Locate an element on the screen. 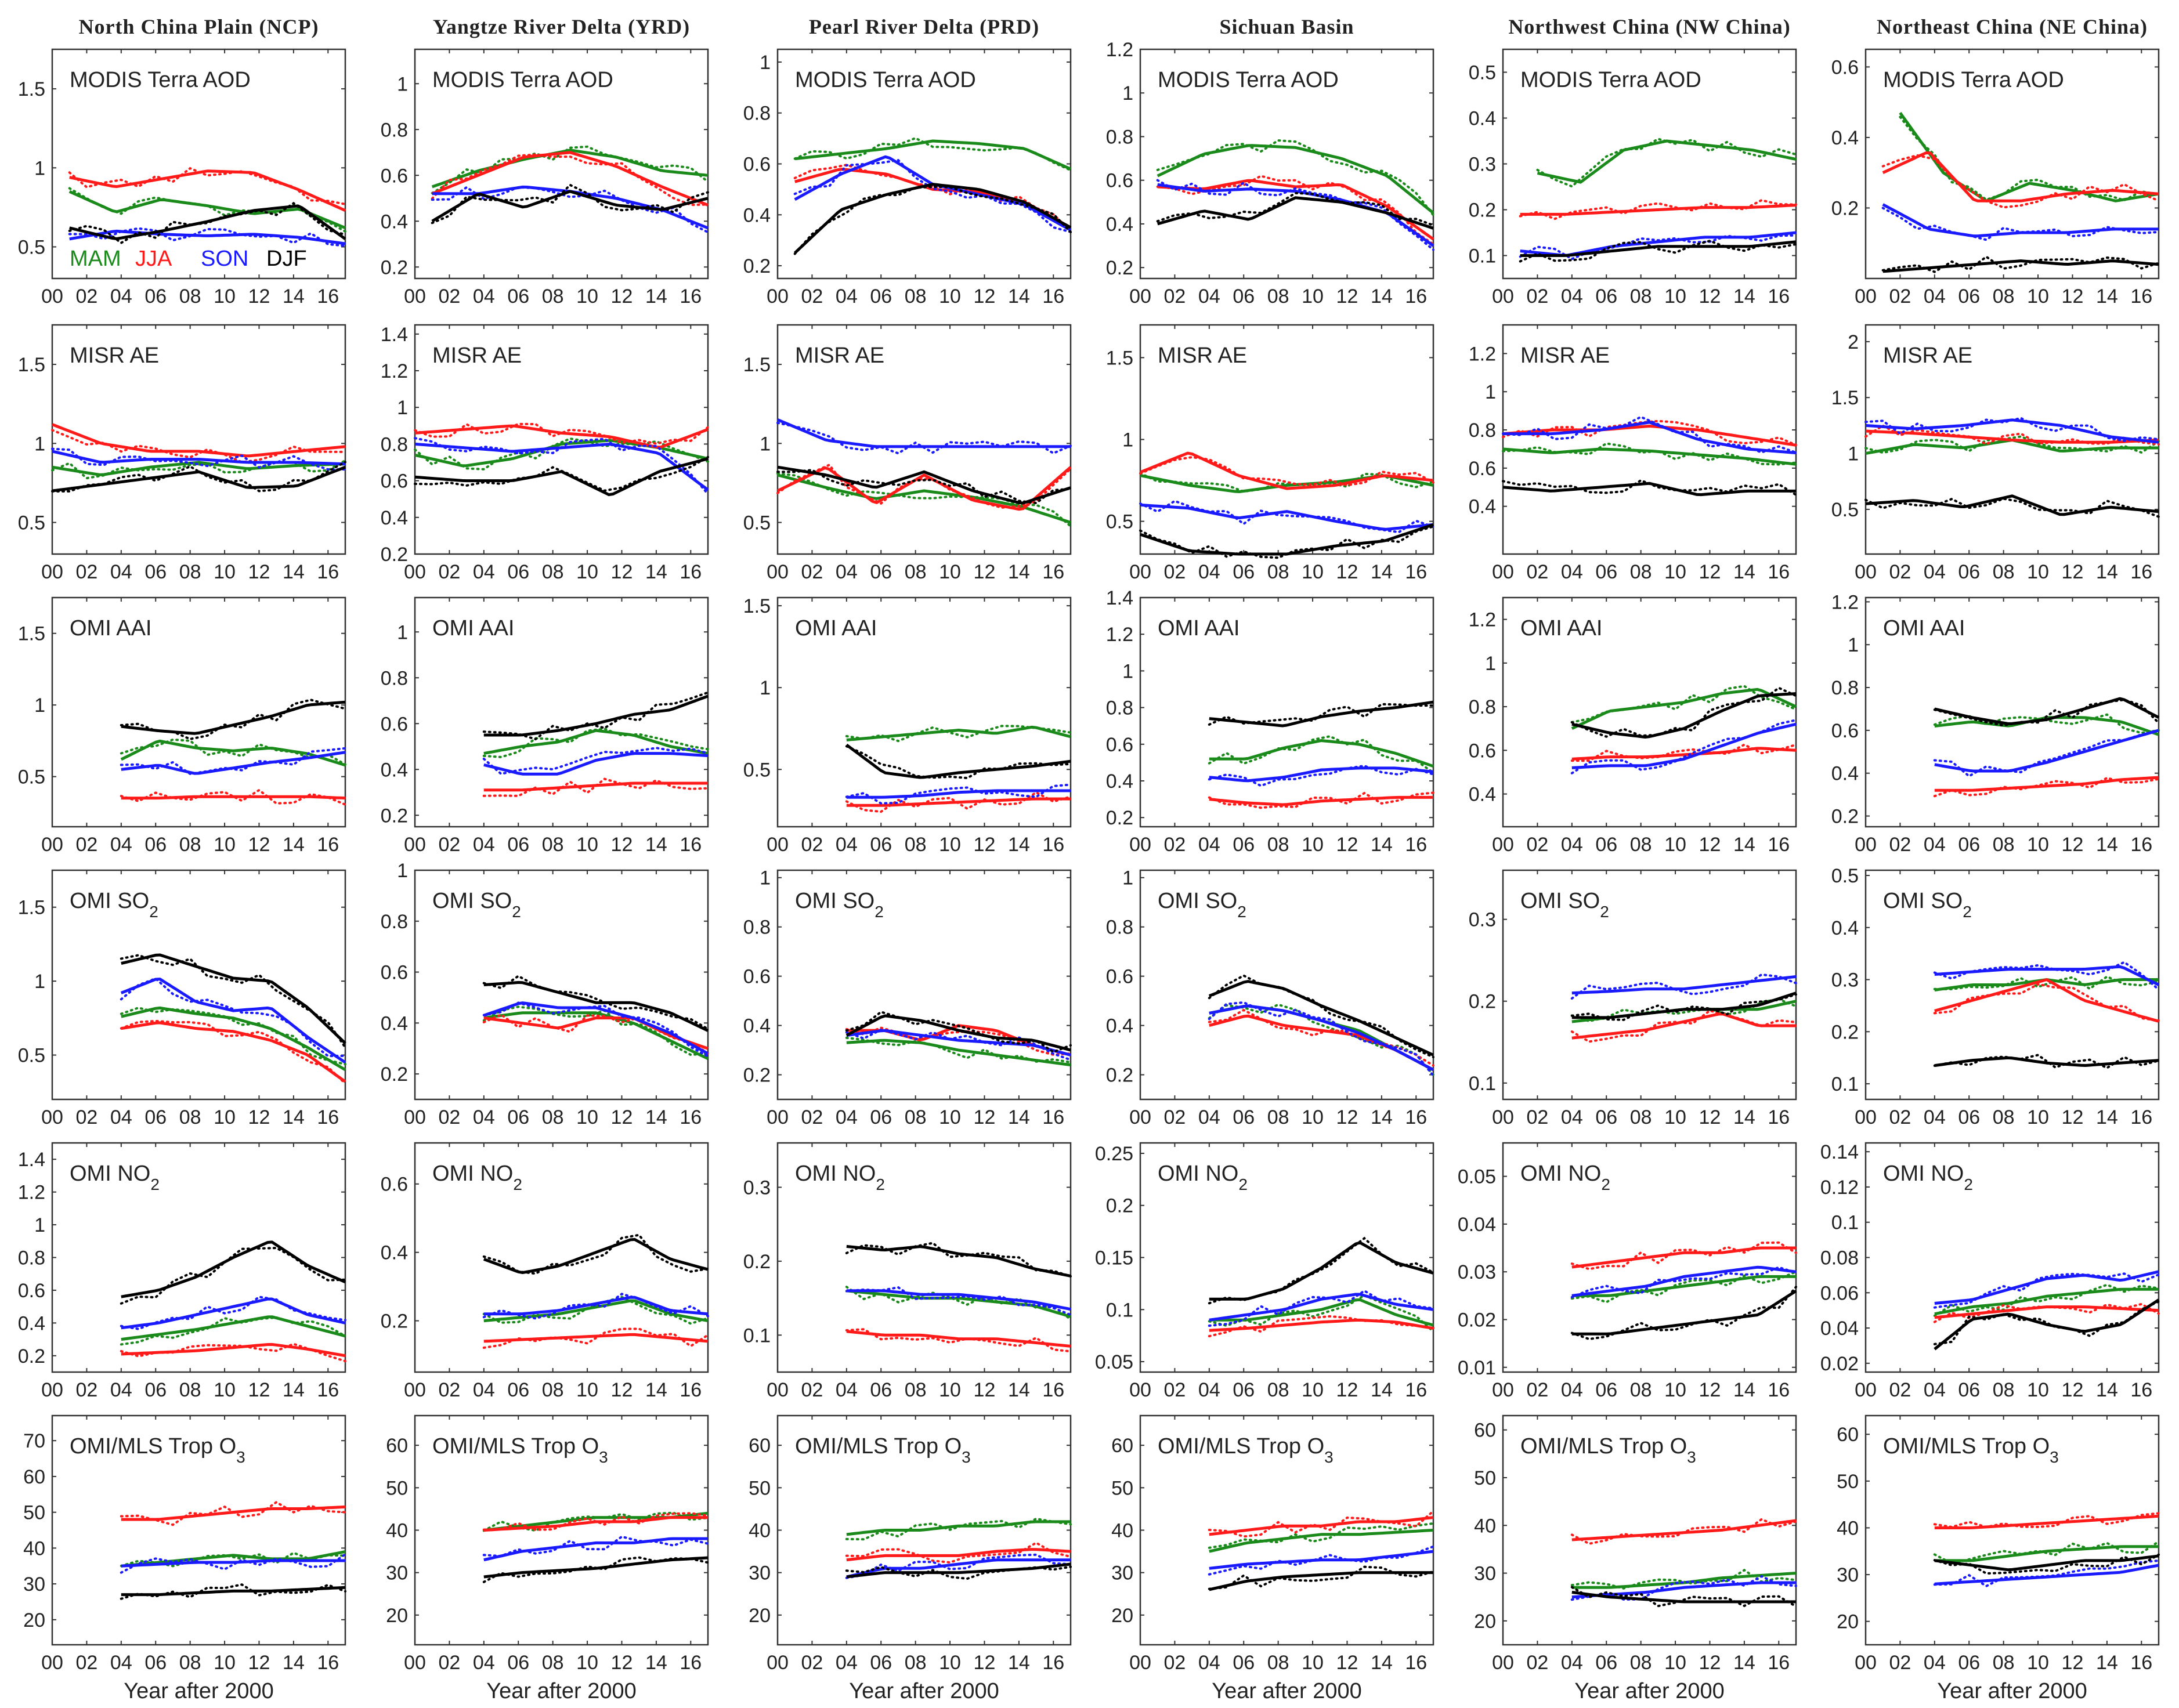 The height and width of the screenshot is (1708, 2179). series-line-jja-seasonal is located at coordinates (198, 446).